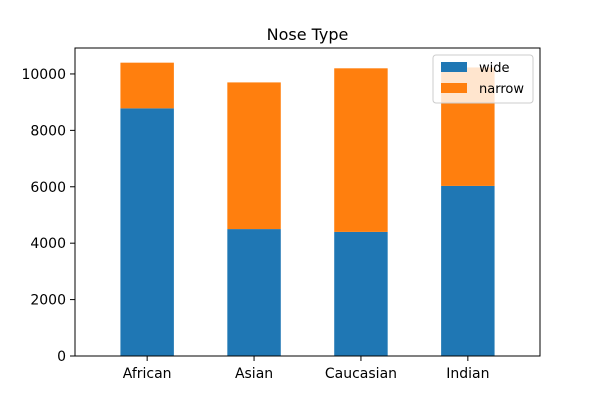  Describe the element at coordinates (147, 374) in the screenshot. I see `x-tick-label: African` at that location.